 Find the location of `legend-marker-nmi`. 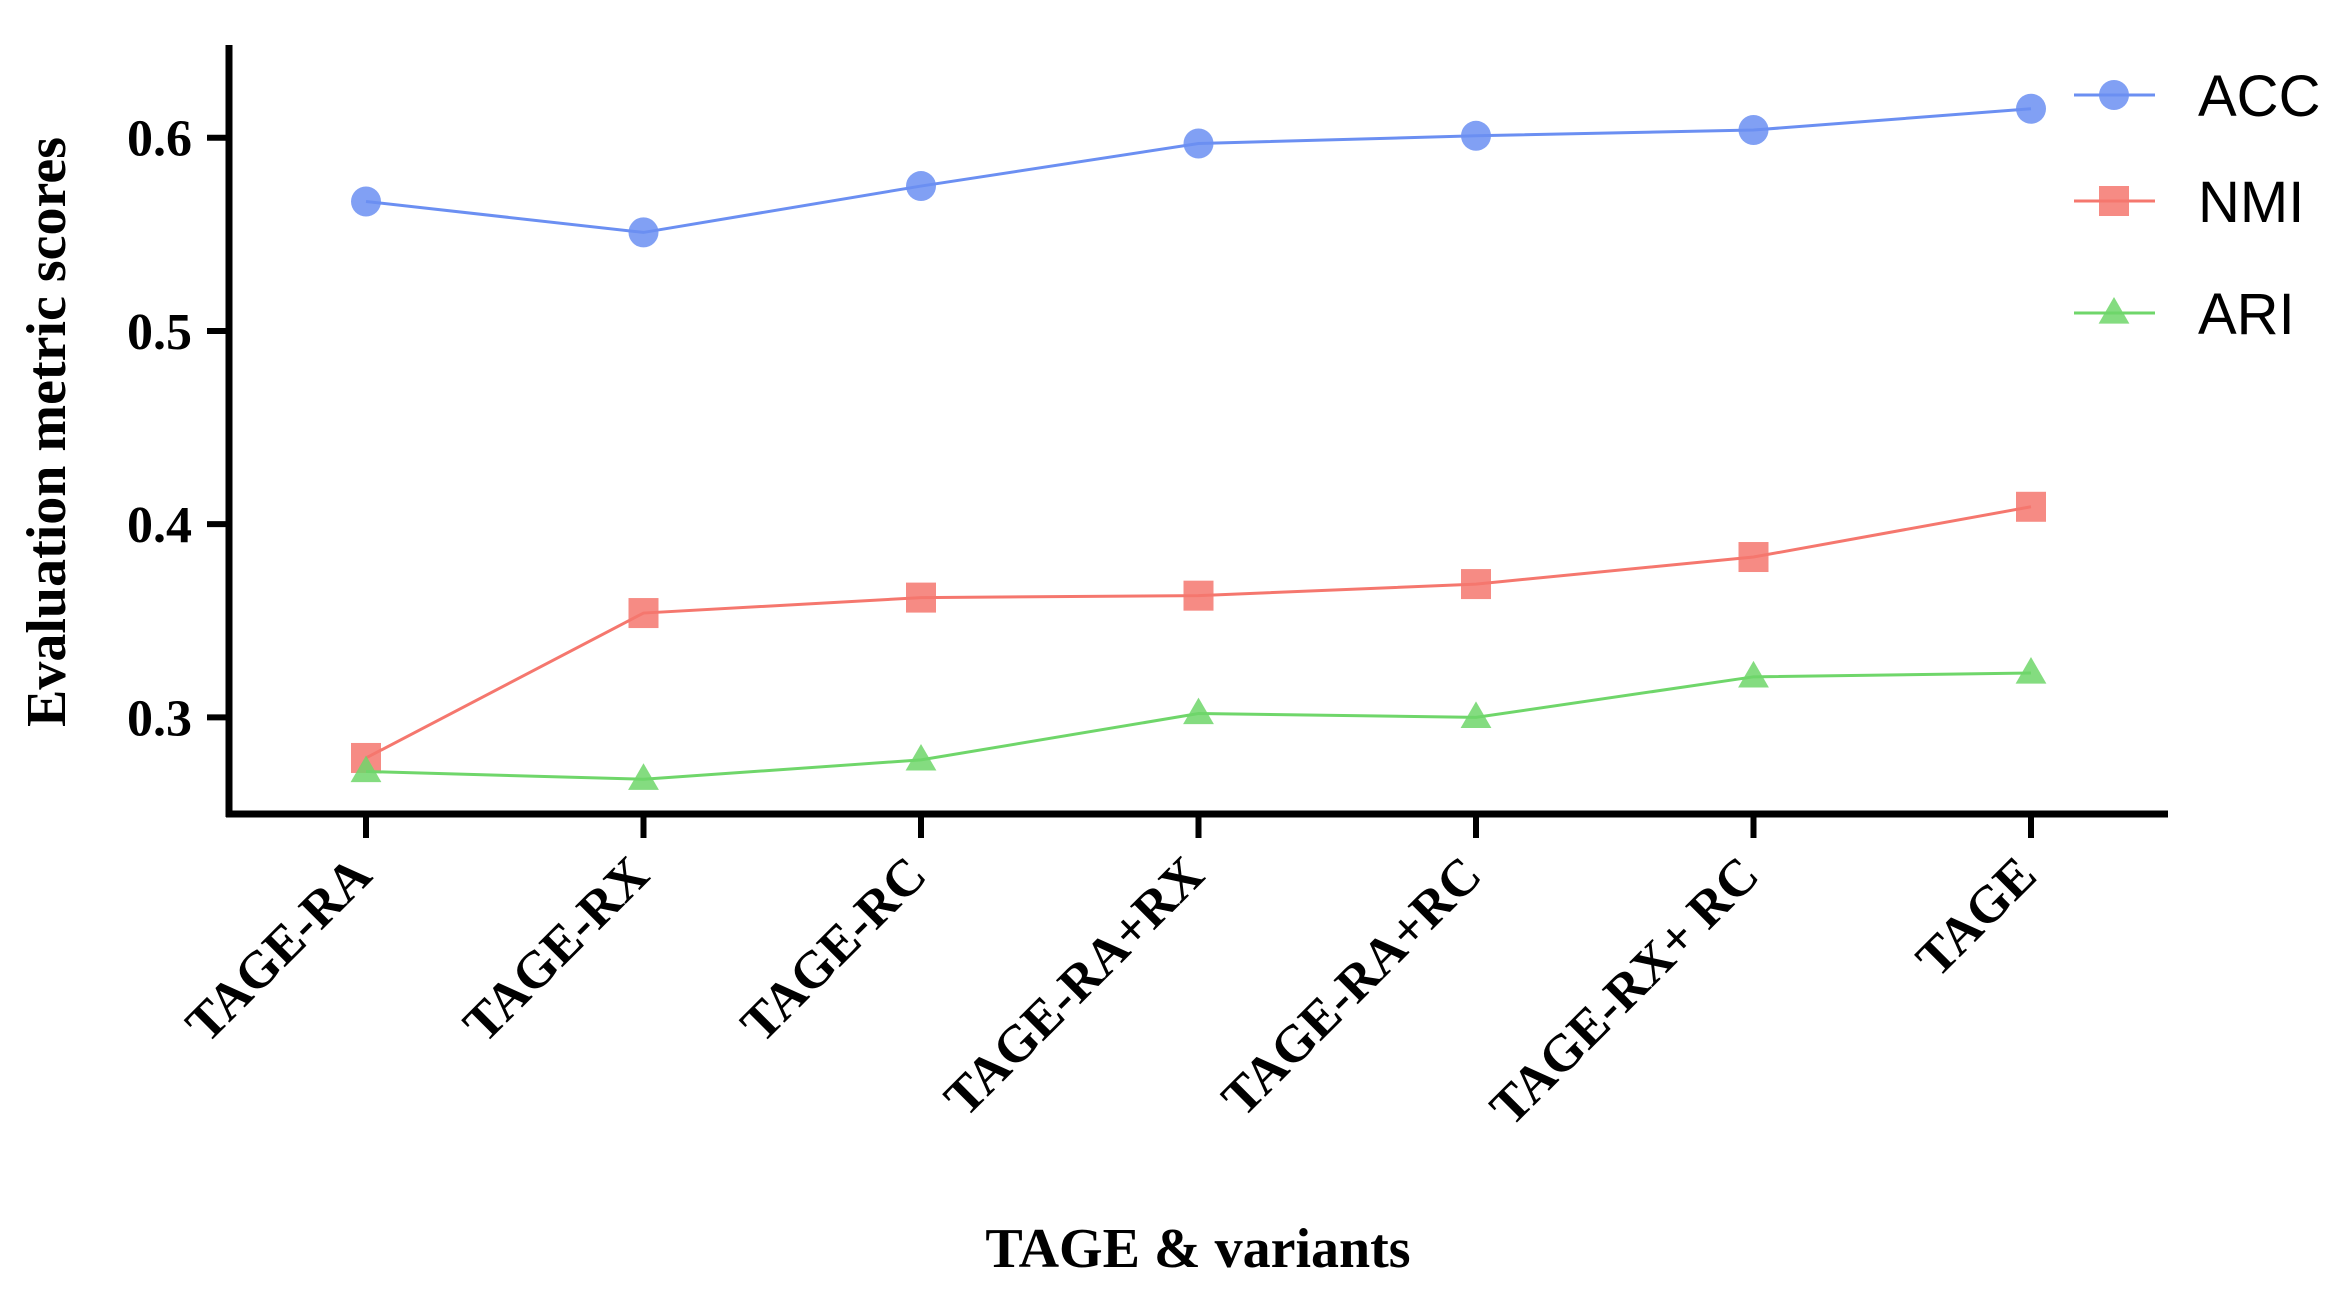

legend-marker-nmi is located at coordinates (2114, 201).